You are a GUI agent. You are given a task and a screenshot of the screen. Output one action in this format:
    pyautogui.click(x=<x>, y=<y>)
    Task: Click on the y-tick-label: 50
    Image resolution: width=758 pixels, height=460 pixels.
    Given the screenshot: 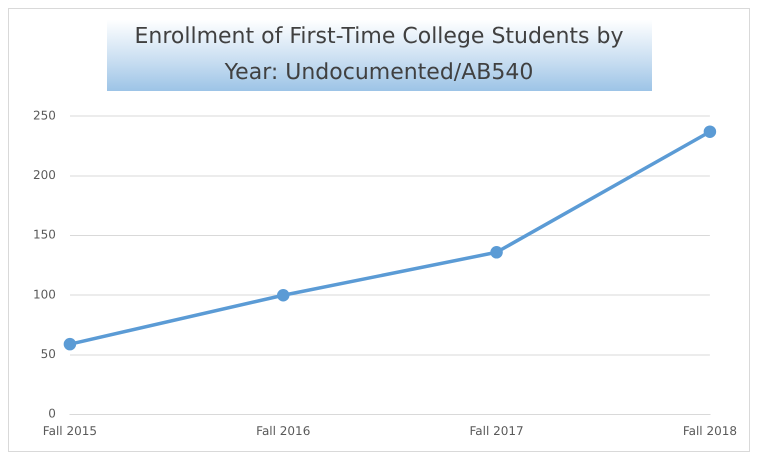 What is the action you would take?
    pyautogui.click(x=48, y=354)
    